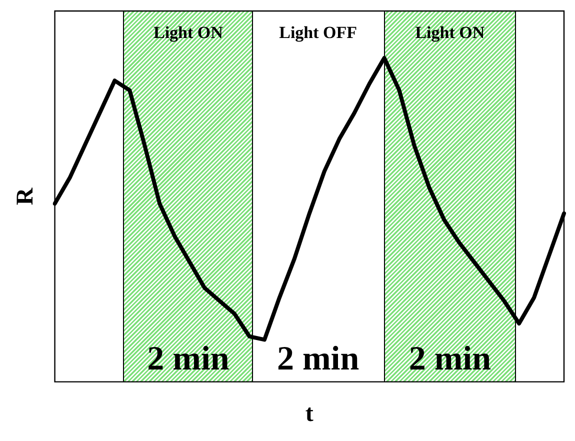 Image resolution: width=575 pixels, height=441 pixels. What do you see at coordinates (25, 196) in the screenshot?
I see `y-axis-title: R` at bounding box center [25, 196].